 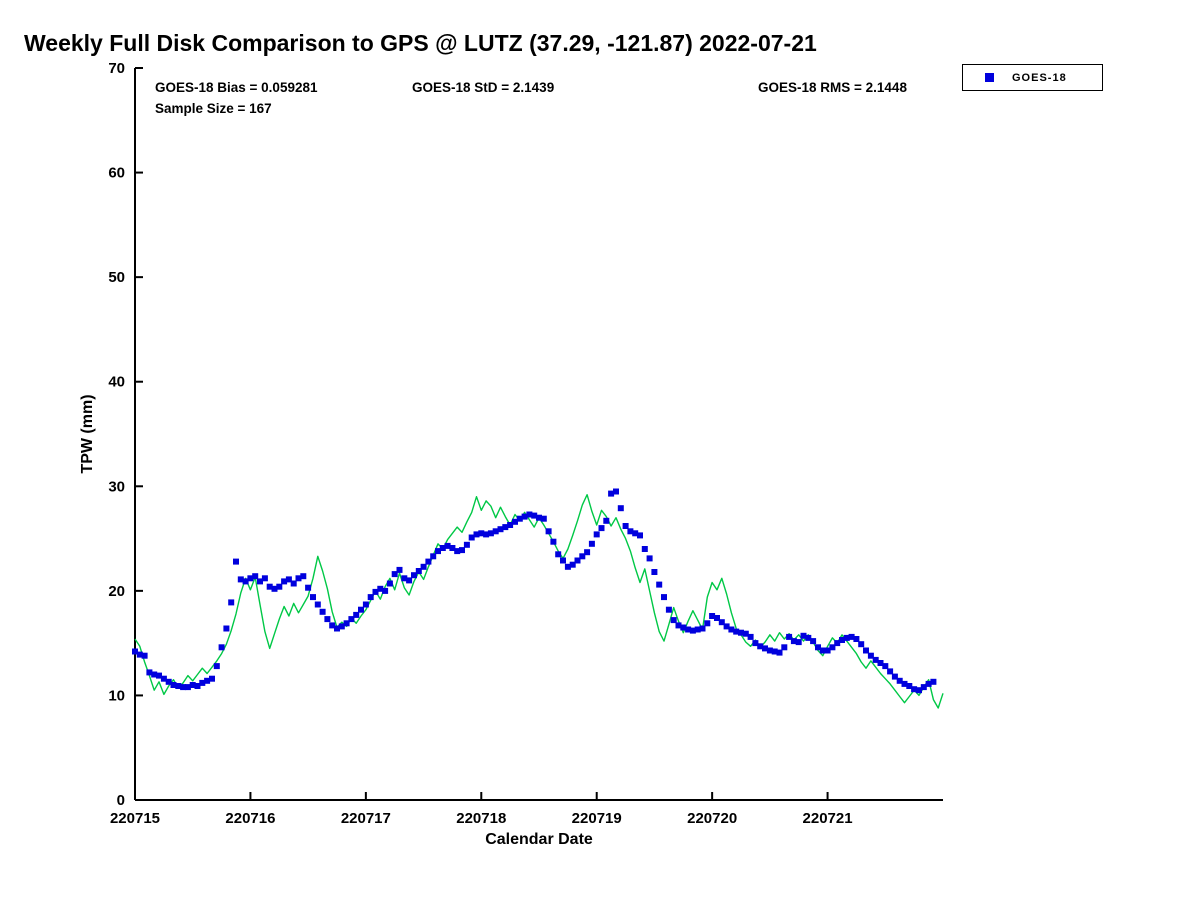 What do you see at coordinates (135, 818) in the screenshot?
I see `x-tick-label: 220715` at bounding box center [135, 818].